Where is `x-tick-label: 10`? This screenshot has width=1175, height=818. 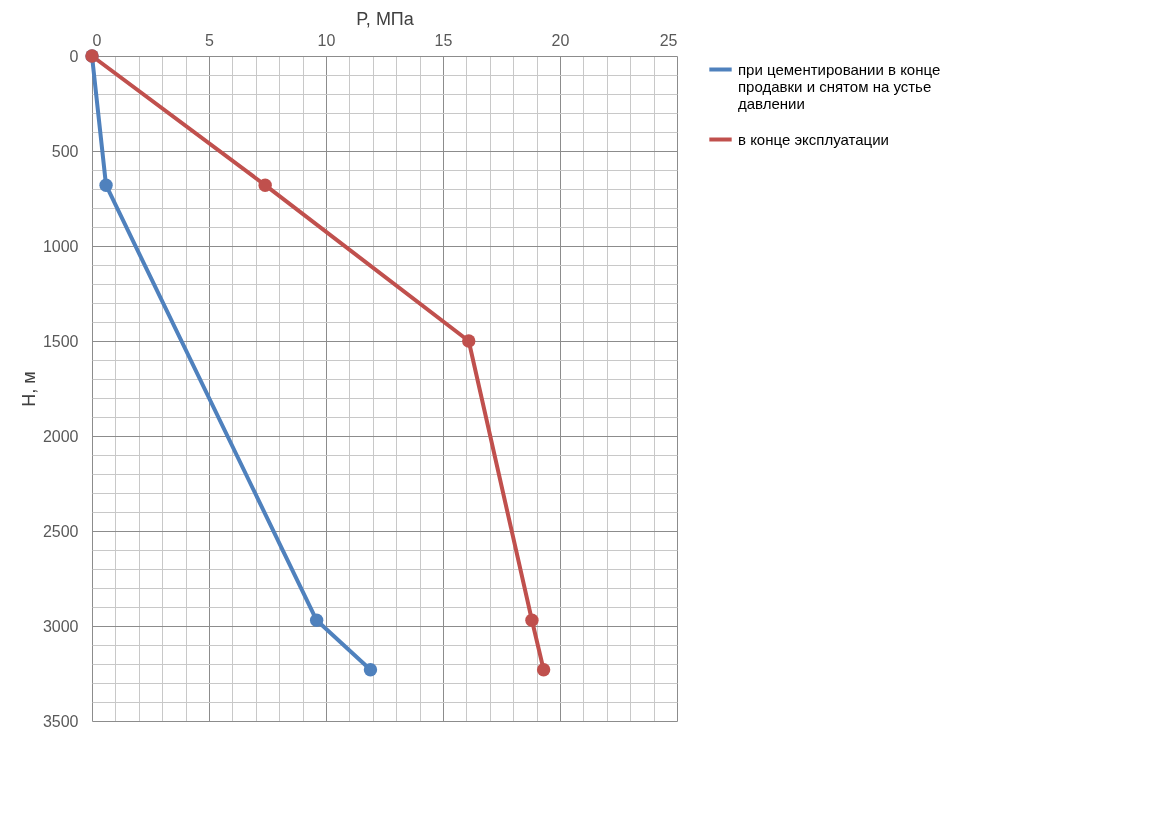
x-tick-label: 10 is located at coordinates (326, 40).